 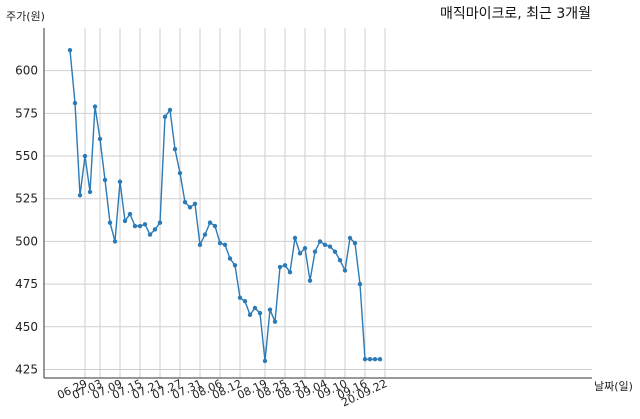 What do you see at coordinates (25, 16) in the screenshot?
I see `y-axis-label: 주가(원)` at bounding box center [25, 16].